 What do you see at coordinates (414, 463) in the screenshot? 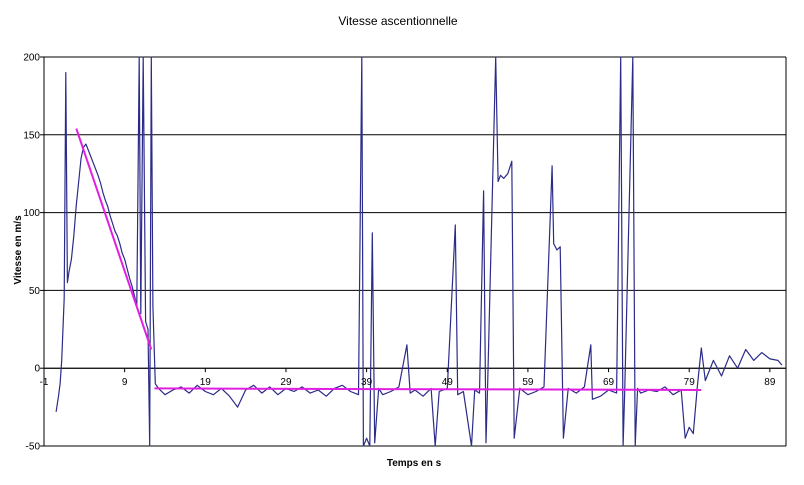
I see `x-axis-title: Temps en s` at bounding box center [414, 463].